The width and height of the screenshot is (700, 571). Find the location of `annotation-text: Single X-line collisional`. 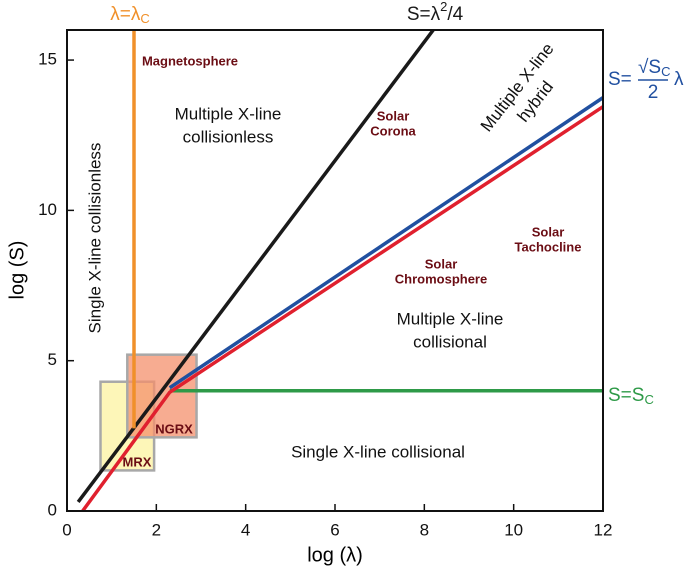

annotation-text: Single X-line collisional is located at coordinates (378, 451).